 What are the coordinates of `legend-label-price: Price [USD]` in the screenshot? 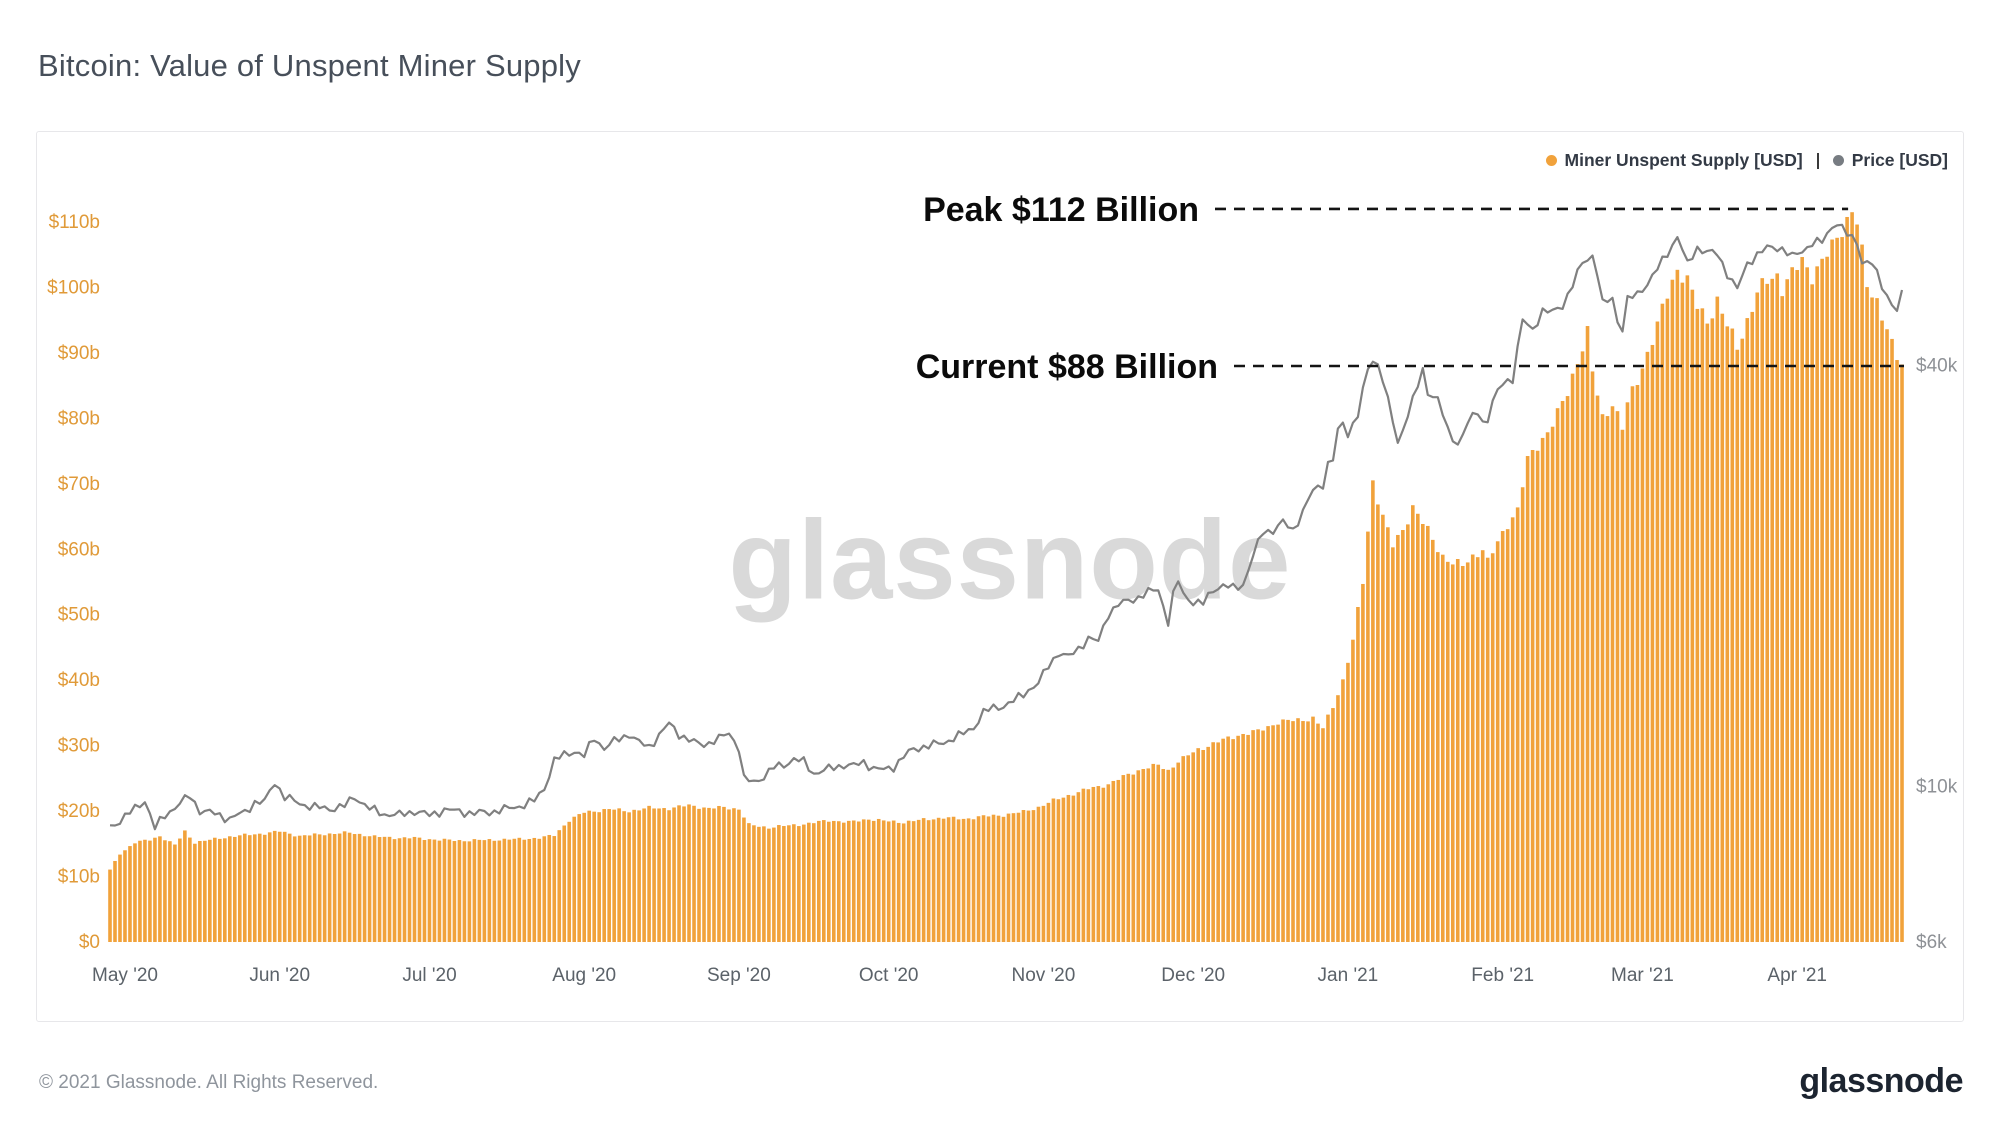 It's located at (1899, 160).